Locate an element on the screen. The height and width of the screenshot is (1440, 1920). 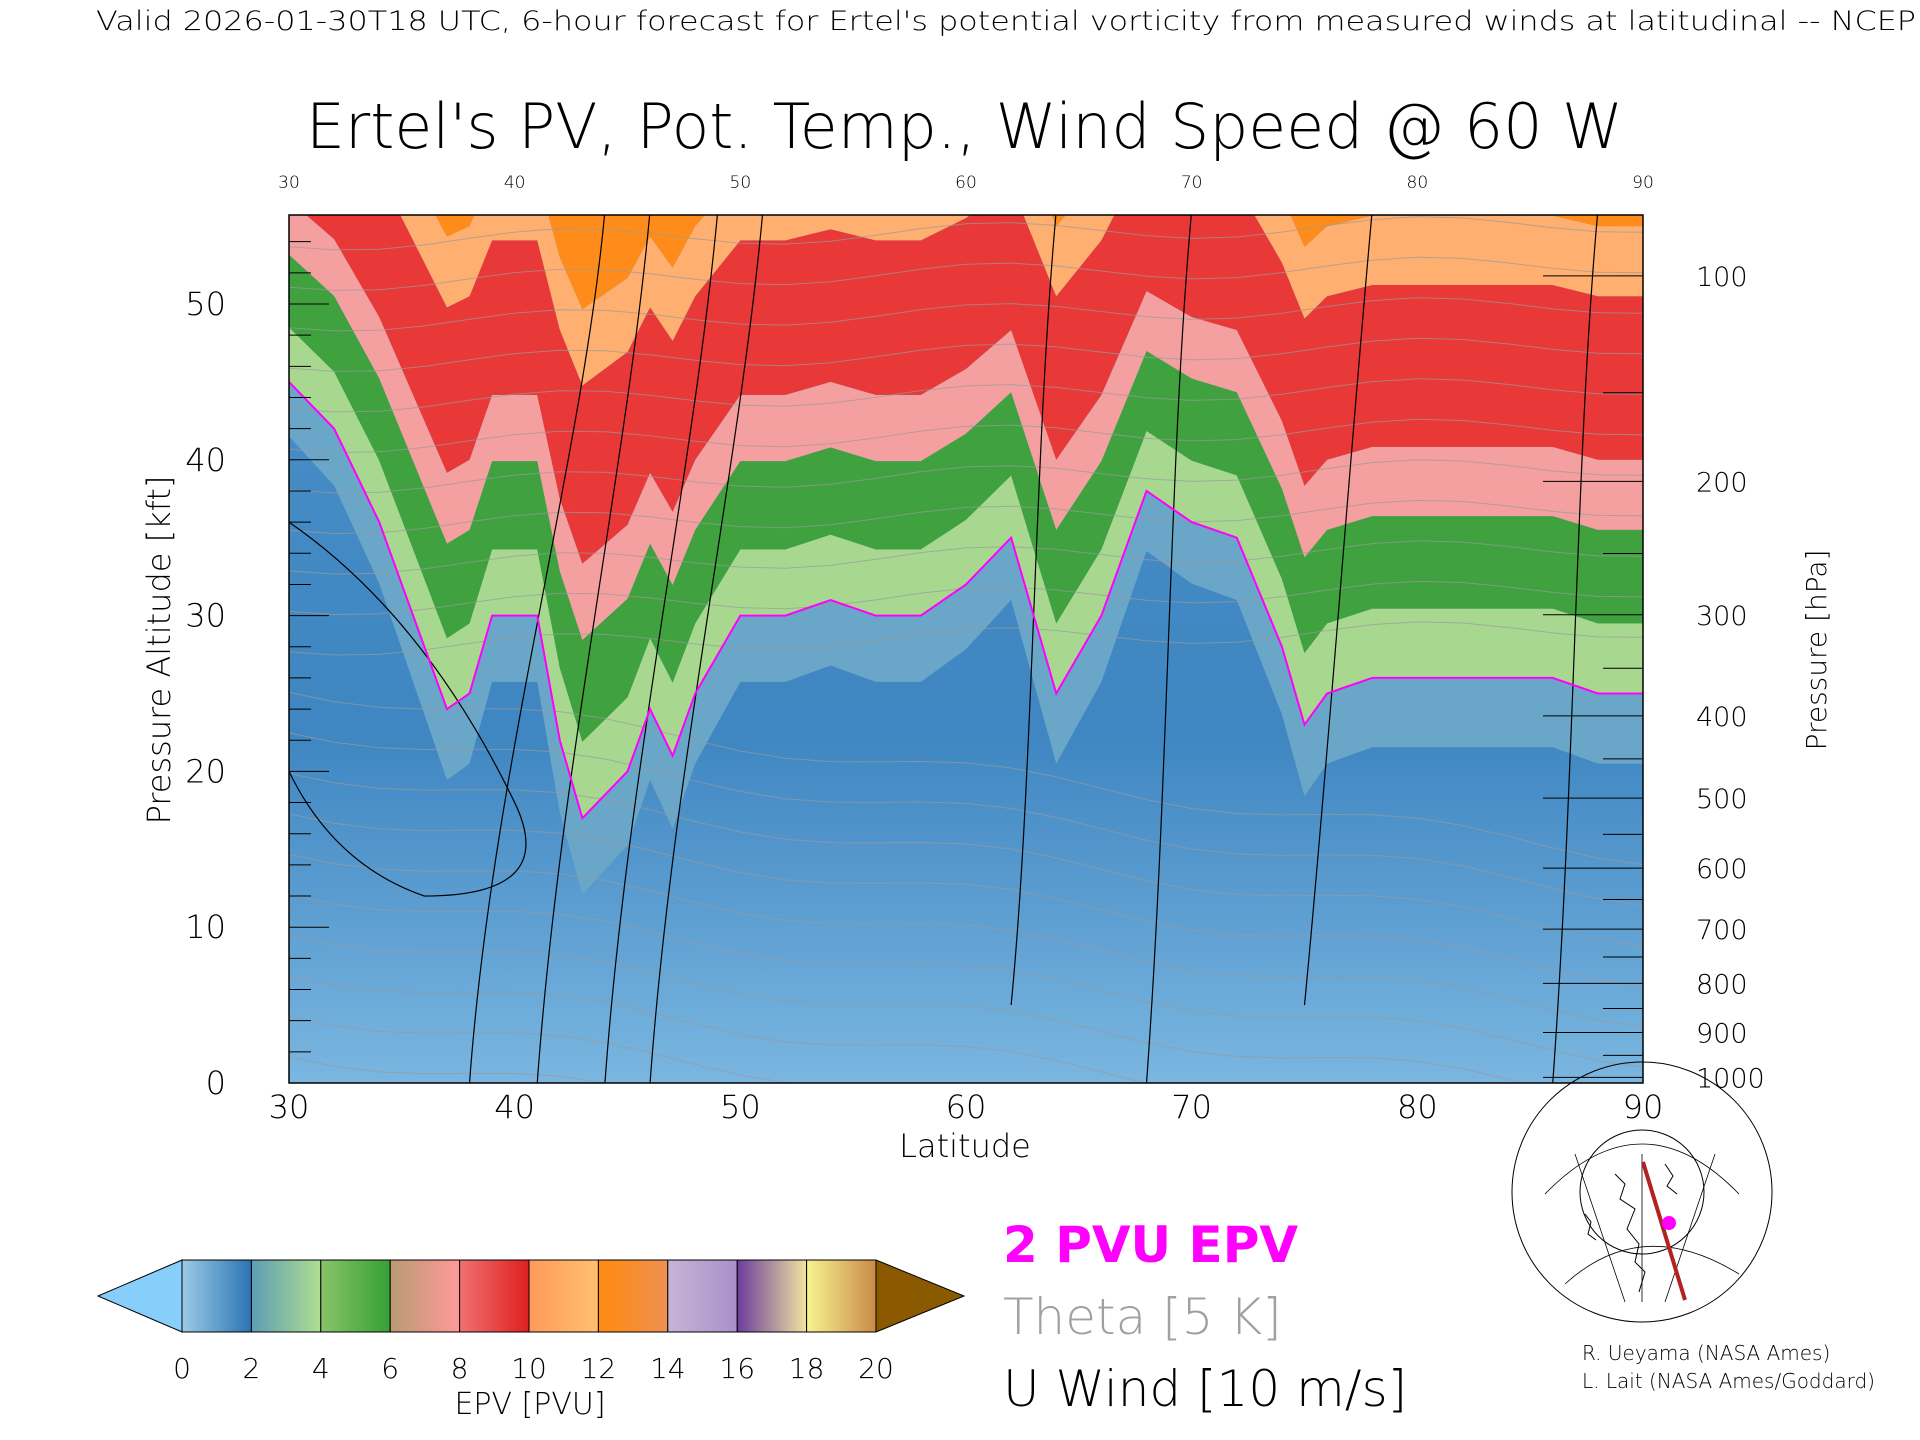
pressure-tick-label: 600 is located at coordinates (1722, 869).